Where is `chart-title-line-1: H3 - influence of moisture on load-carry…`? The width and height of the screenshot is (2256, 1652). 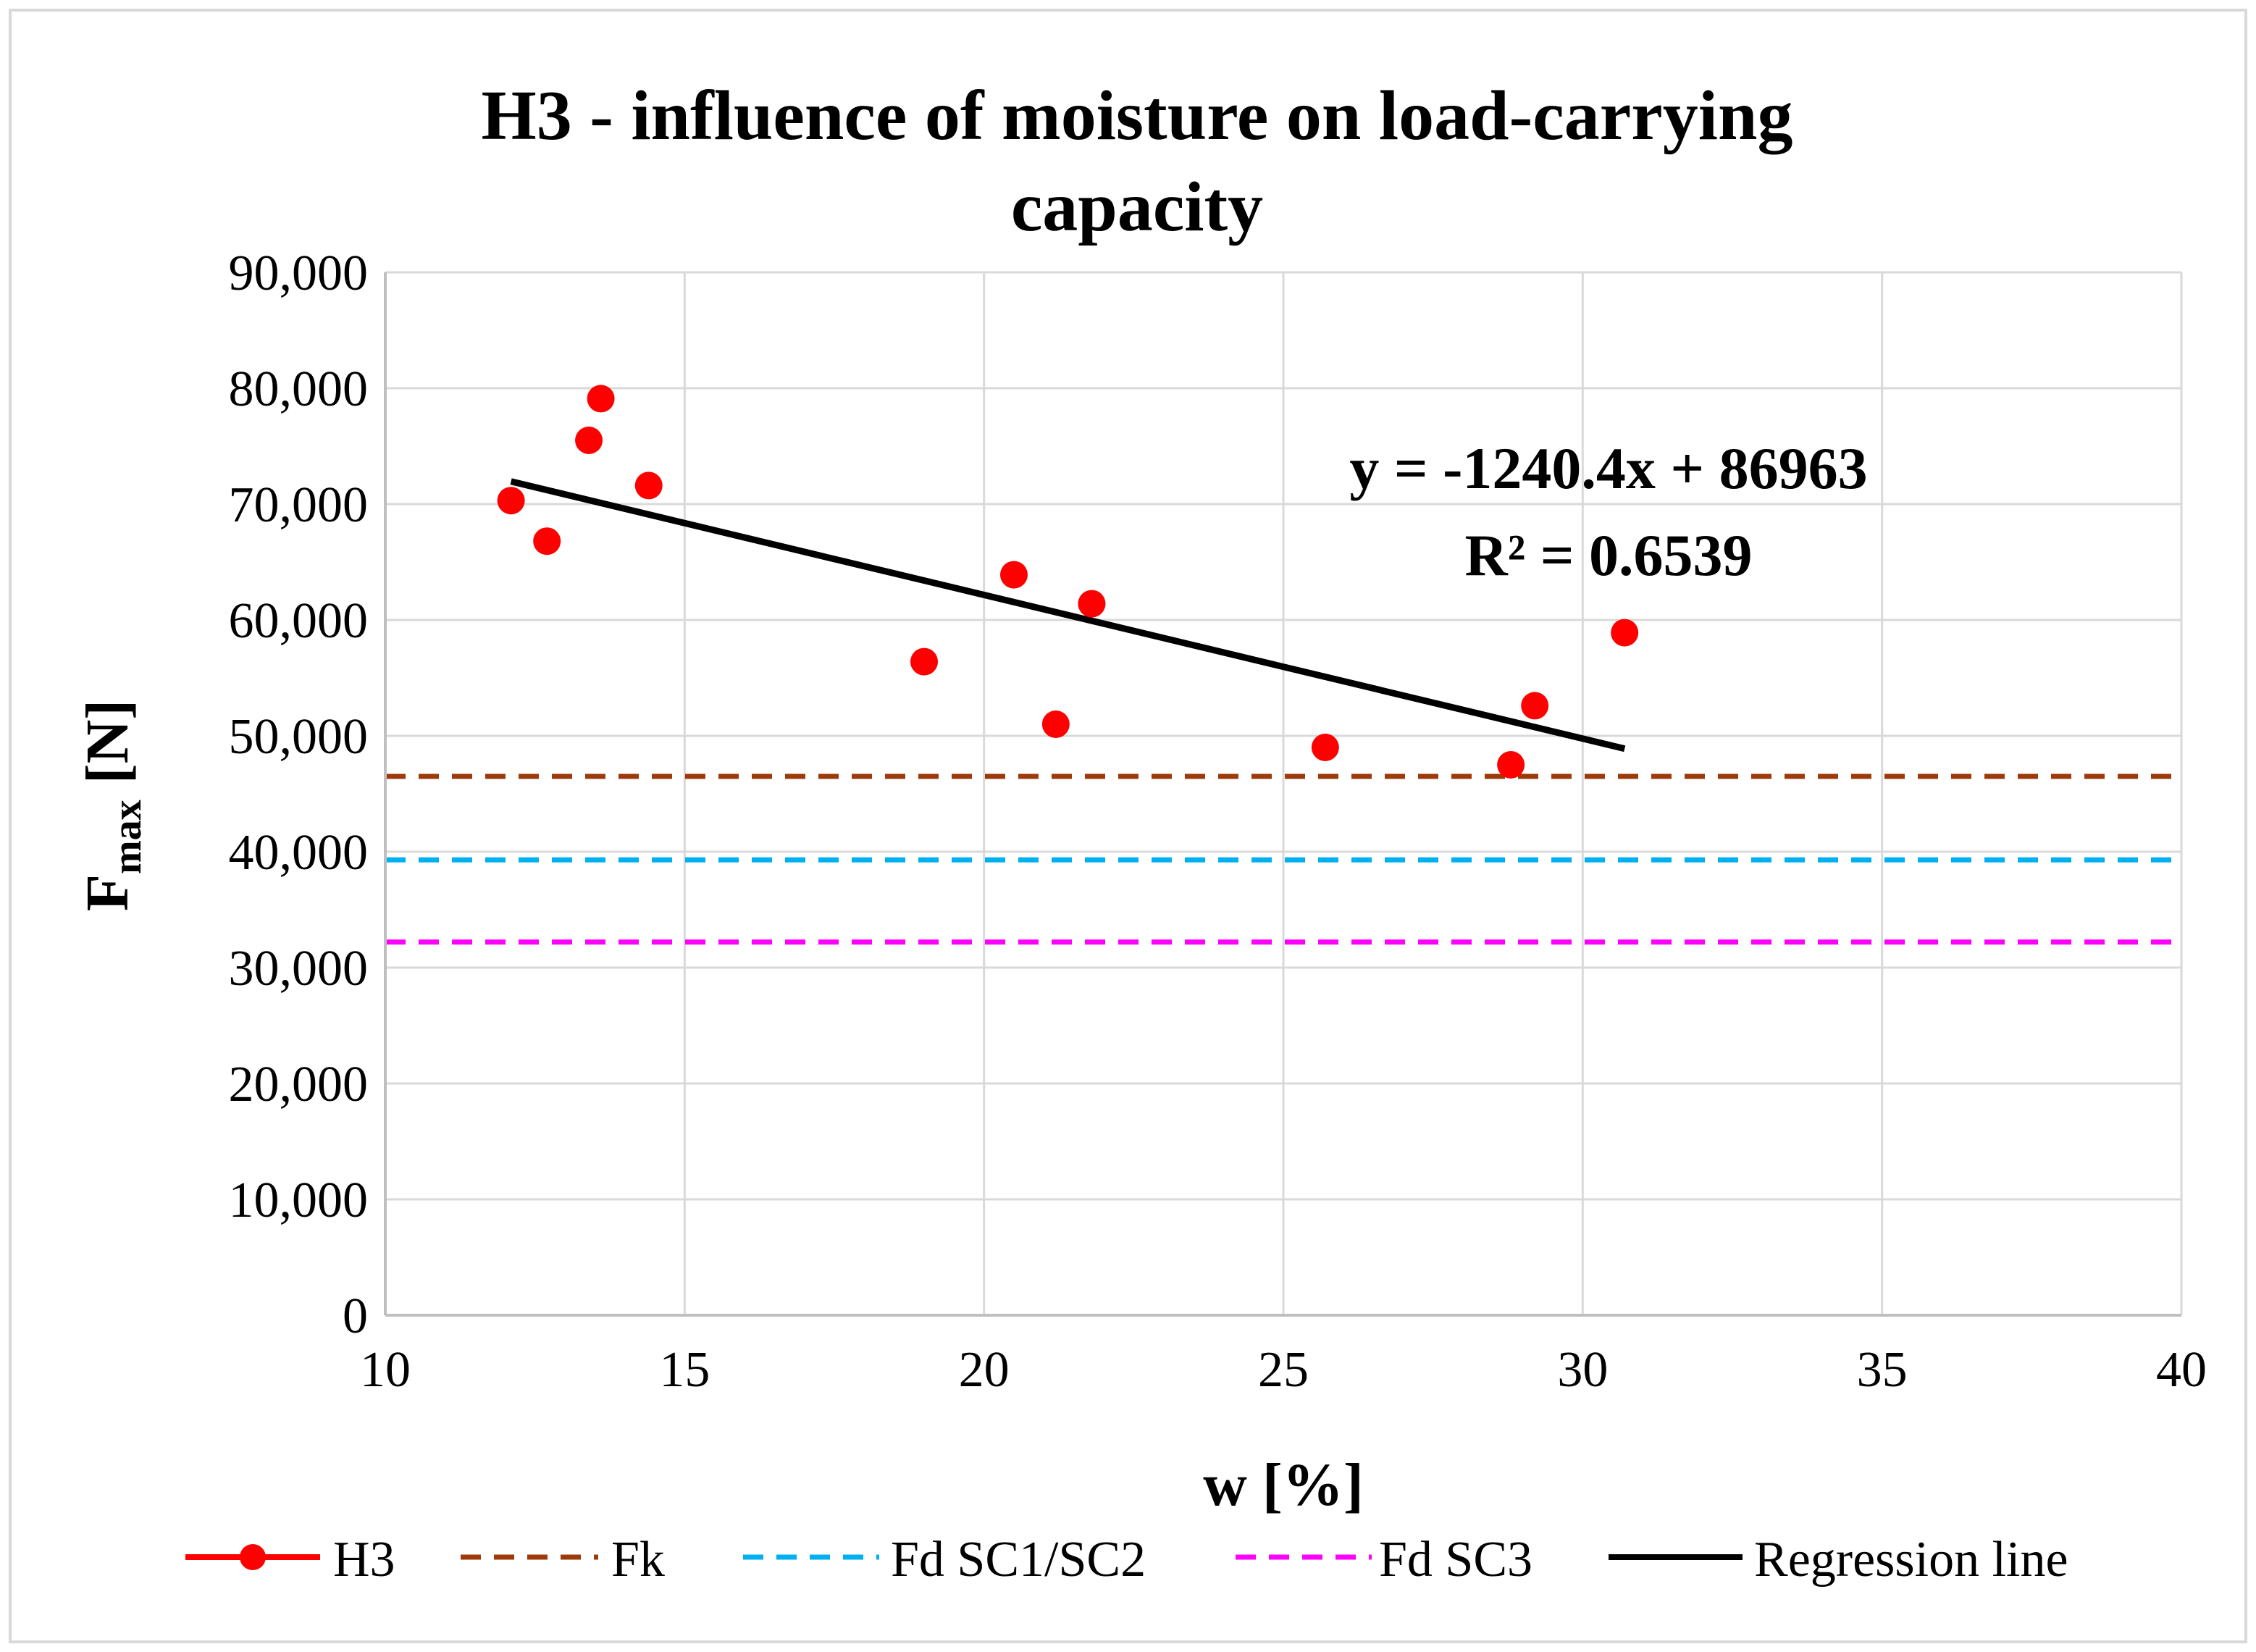 chart-title-line-1: H3 - influence of moisture on load-carry… is located at coordinates (1136, 116).